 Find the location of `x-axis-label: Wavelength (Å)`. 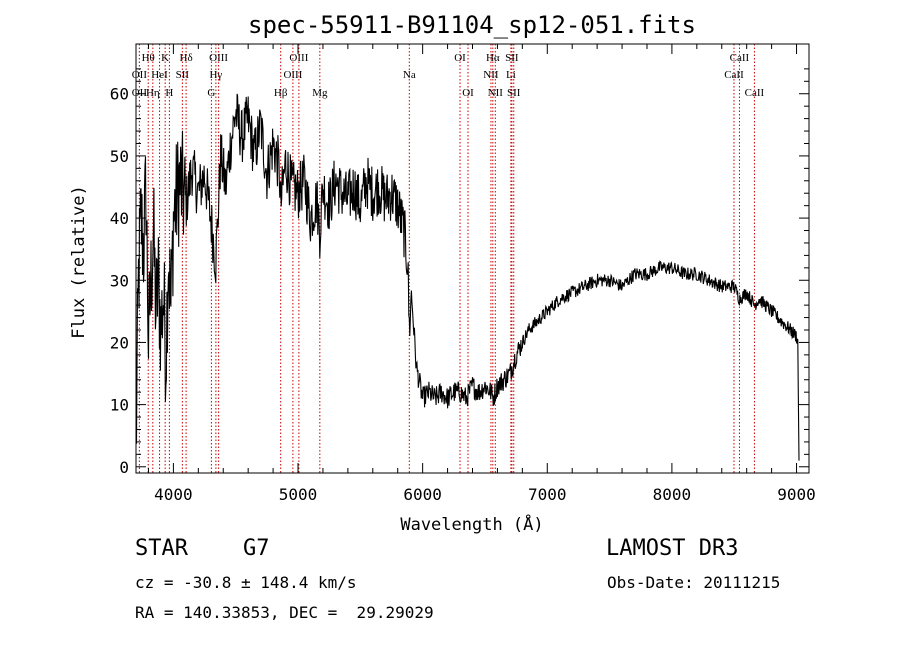

x-axis-label: Wavelength (Å) is located at coordinates (471, 524).